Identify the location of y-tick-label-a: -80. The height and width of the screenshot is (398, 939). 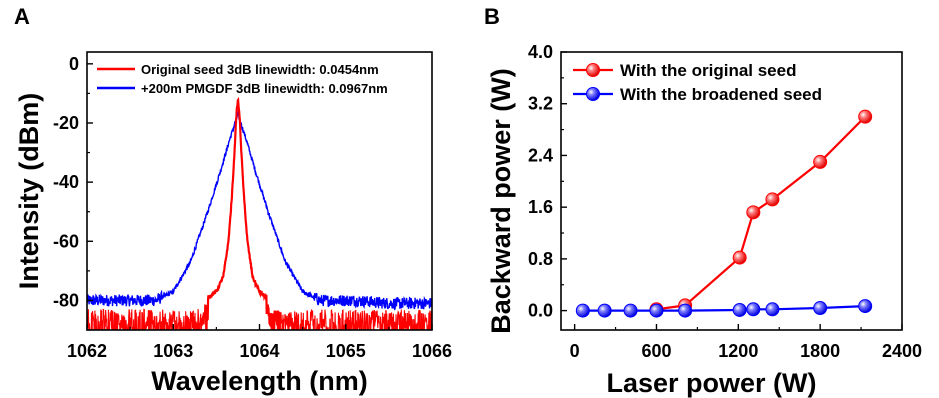
(66, 300).